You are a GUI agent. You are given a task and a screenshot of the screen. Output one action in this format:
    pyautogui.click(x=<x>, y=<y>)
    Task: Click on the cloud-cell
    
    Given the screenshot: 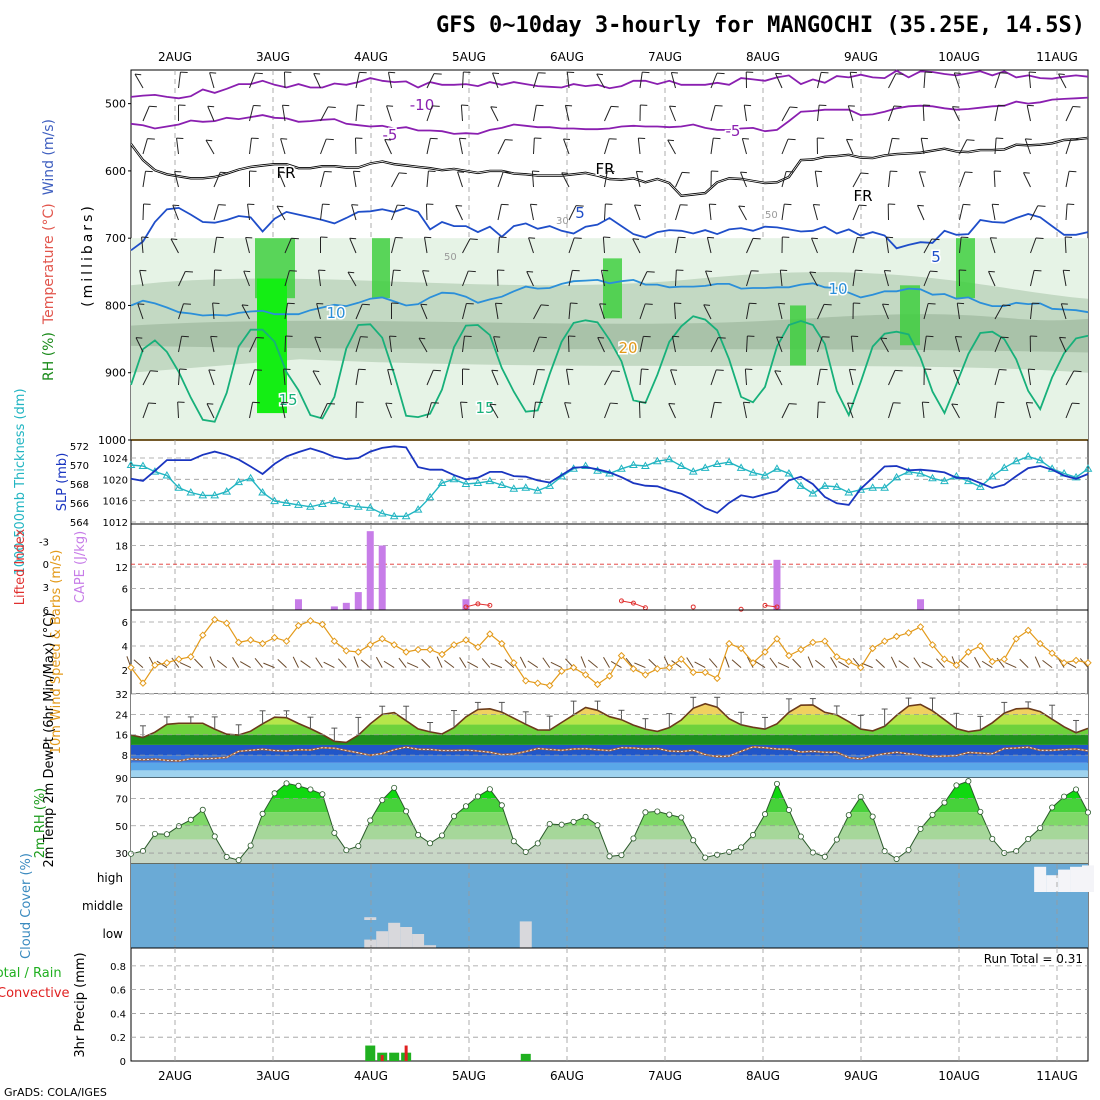 What is the action you would take?
    pyautogui.click(x=430, y=946)
    